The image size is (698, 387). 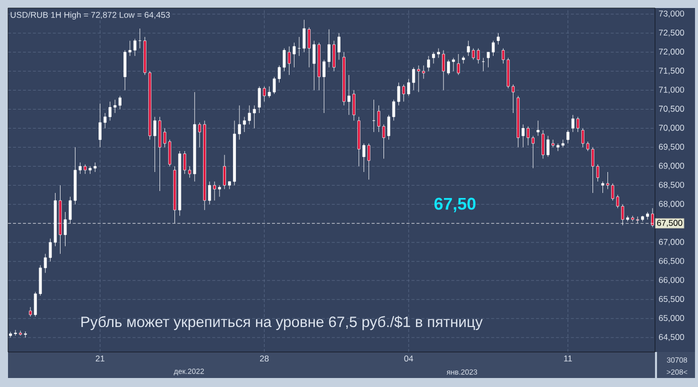 What do you see at coordinates (671, 318) in the screenshot?
I see `y-tick-label: 65,000` at bounding box center [671, 318].